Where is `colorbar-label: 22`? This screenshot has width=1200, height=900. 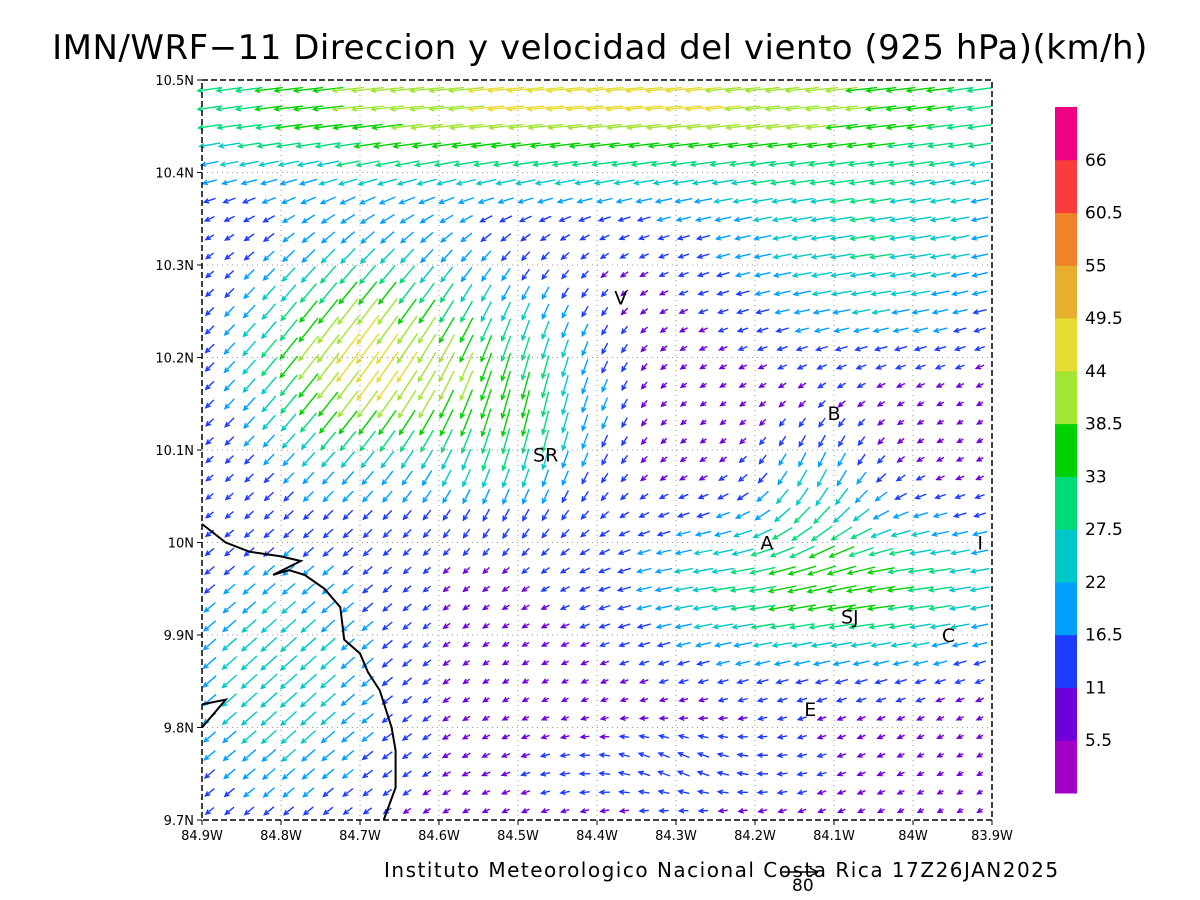 colorbar-label: 22 is located at coordinates (1096, 583).